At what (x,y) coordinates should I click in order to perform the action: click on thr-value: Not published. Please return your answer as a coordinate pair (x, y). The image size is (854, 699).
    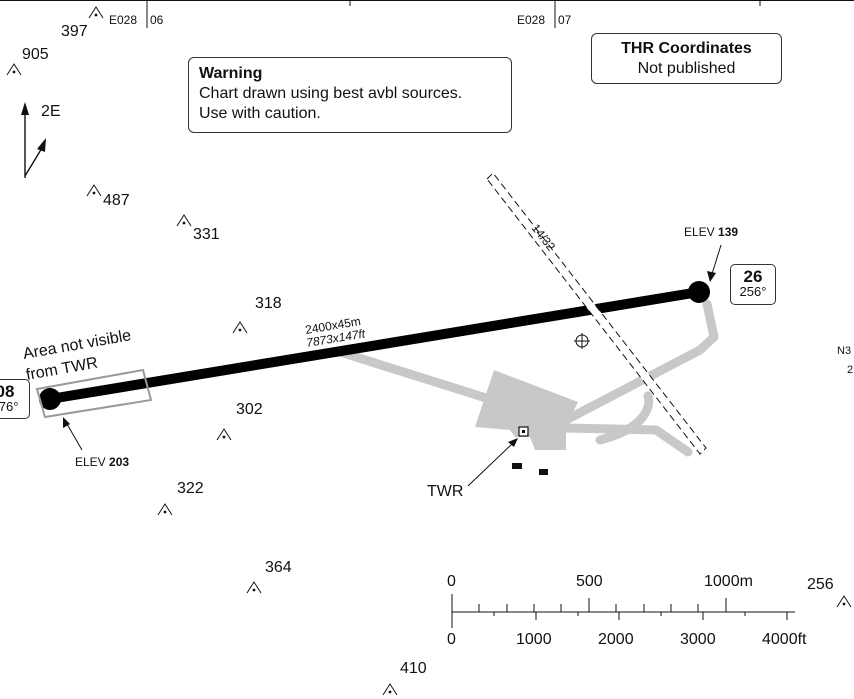
    Looking at the image, I should click on (686, 68).